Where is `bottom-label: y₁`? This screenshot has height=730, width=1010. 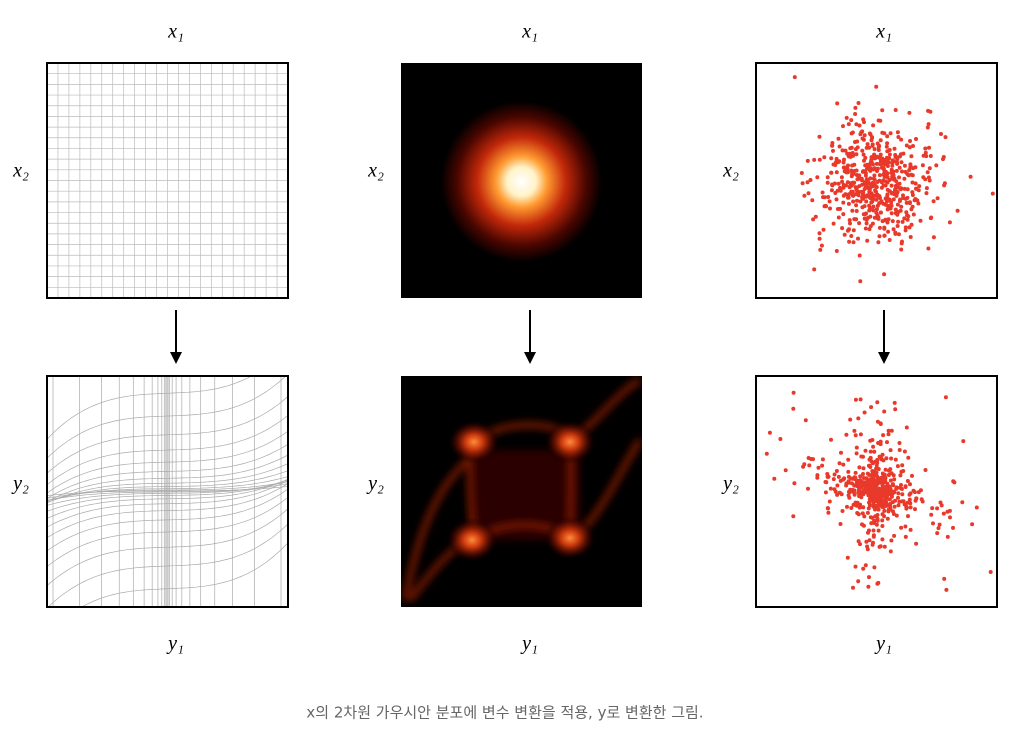
bottom-label: y₁ is located at coordinates (883, 644).